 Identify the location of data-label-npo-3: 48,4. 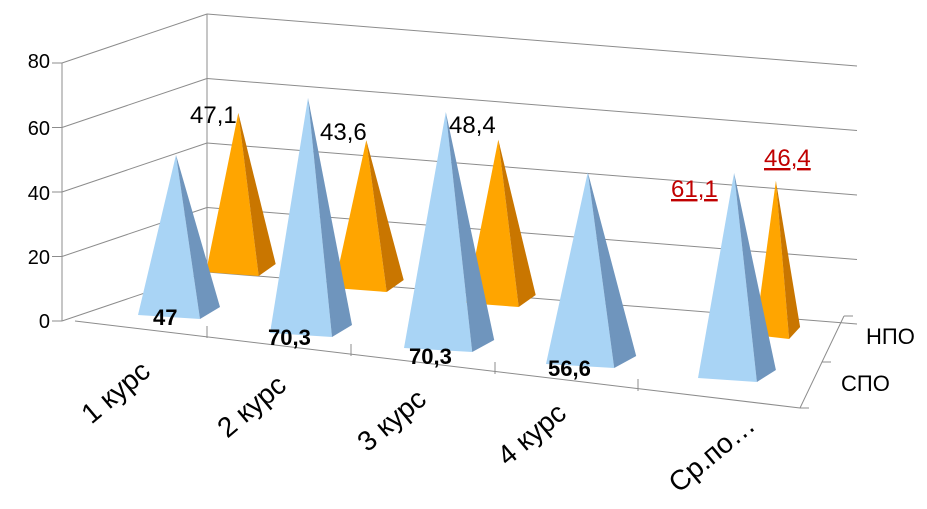
(472, 125).